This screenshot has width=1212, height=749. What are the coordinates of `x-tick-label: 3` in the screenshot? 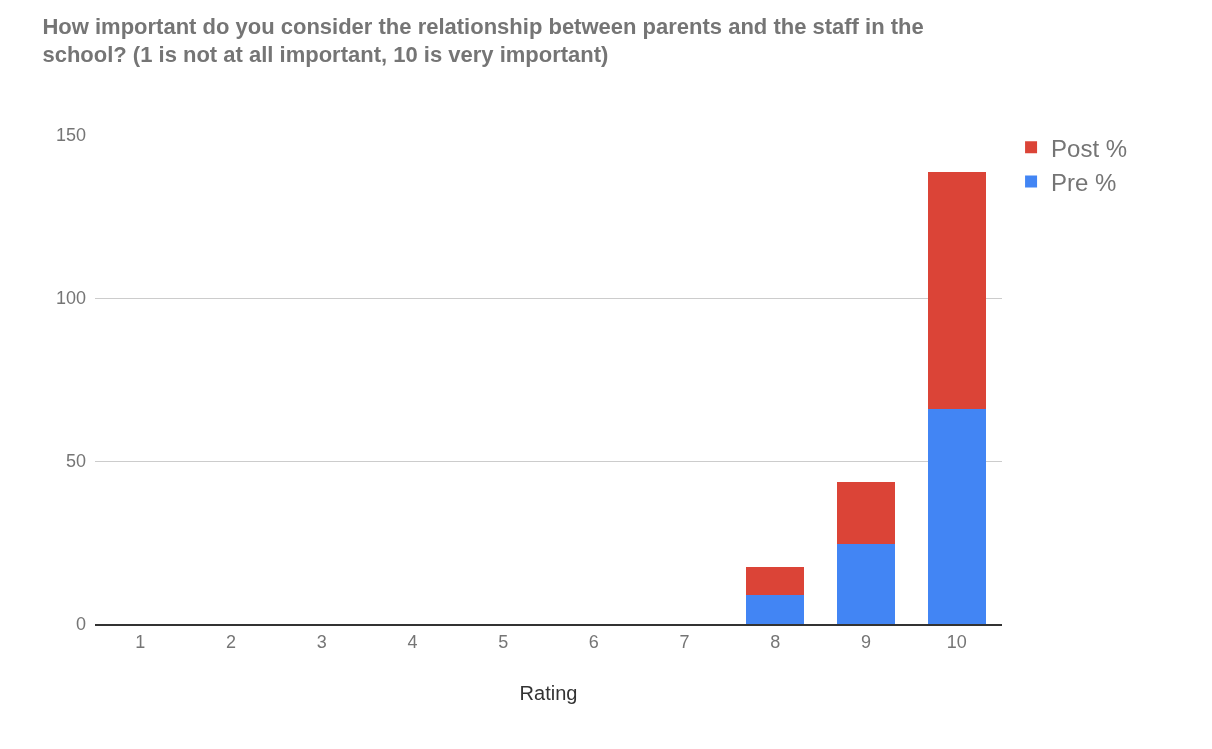 It's located at (321, 641).